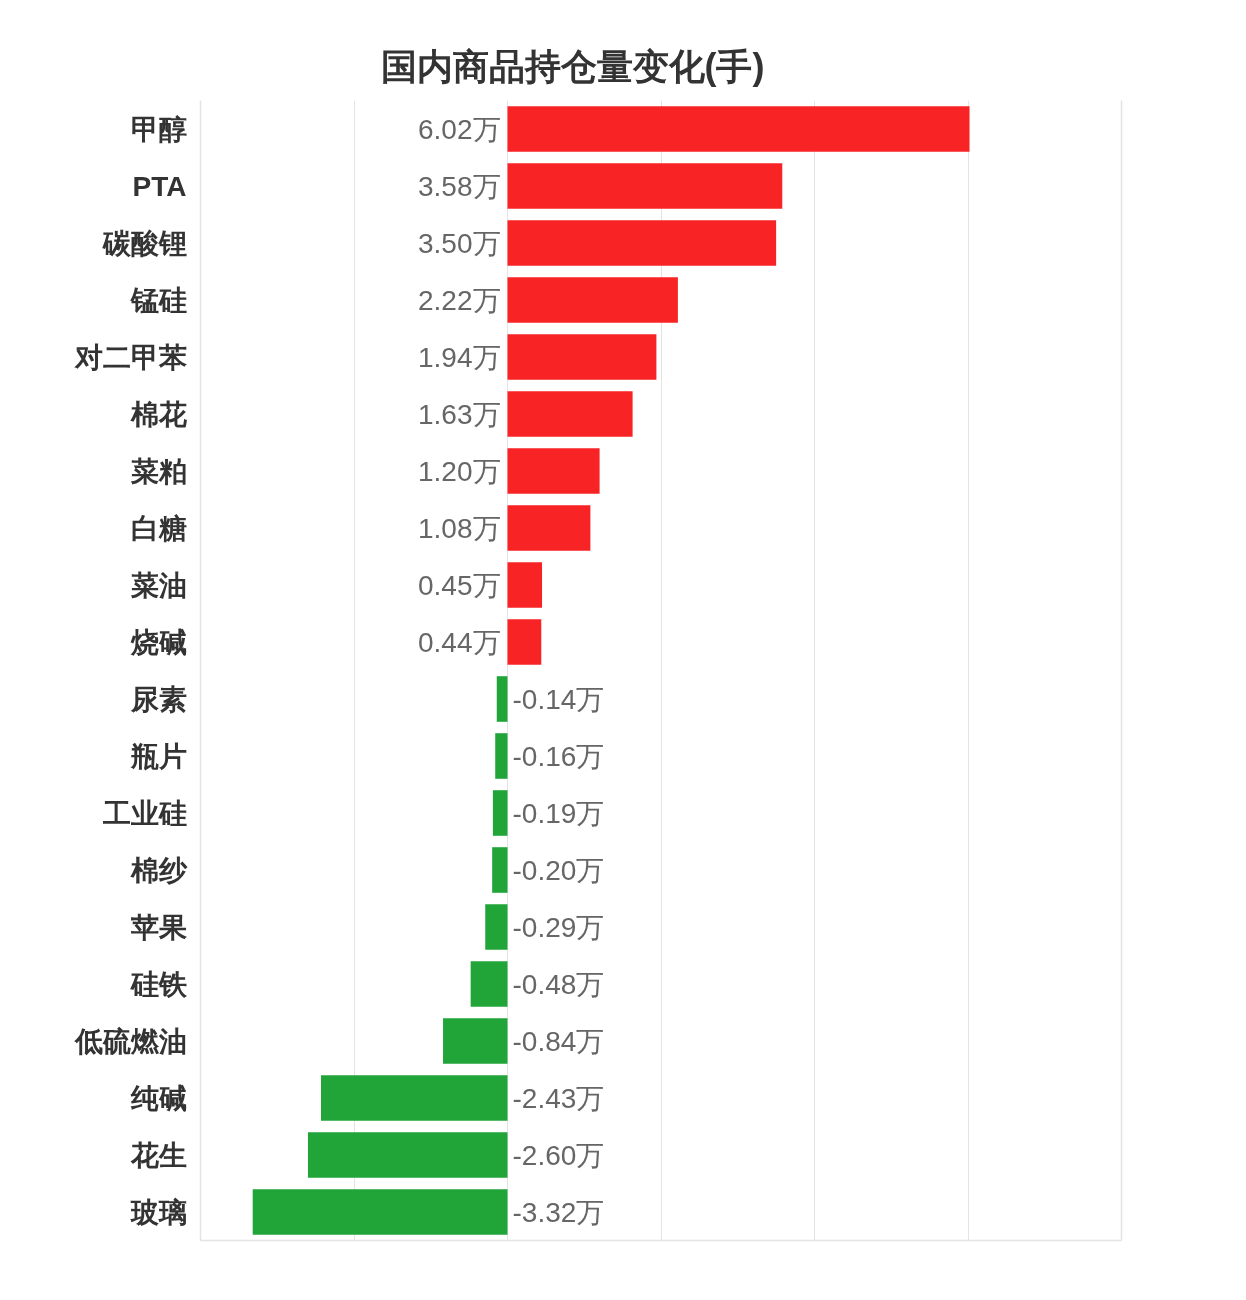 This screenshot has height=1300, width=1246. I want to click on data-label: 6.02万, so click(459, 129).